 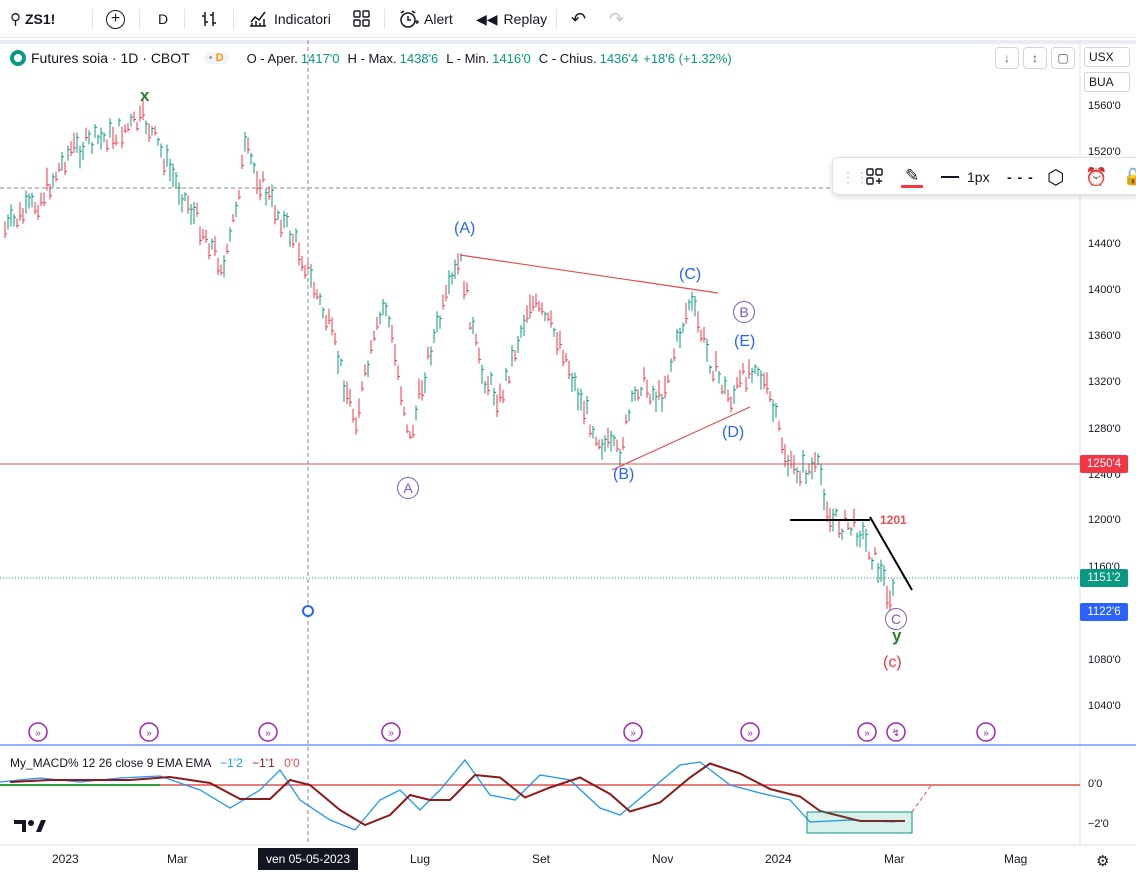 I want to click on level-1201-label: 1201, so click(x=893, y=520).